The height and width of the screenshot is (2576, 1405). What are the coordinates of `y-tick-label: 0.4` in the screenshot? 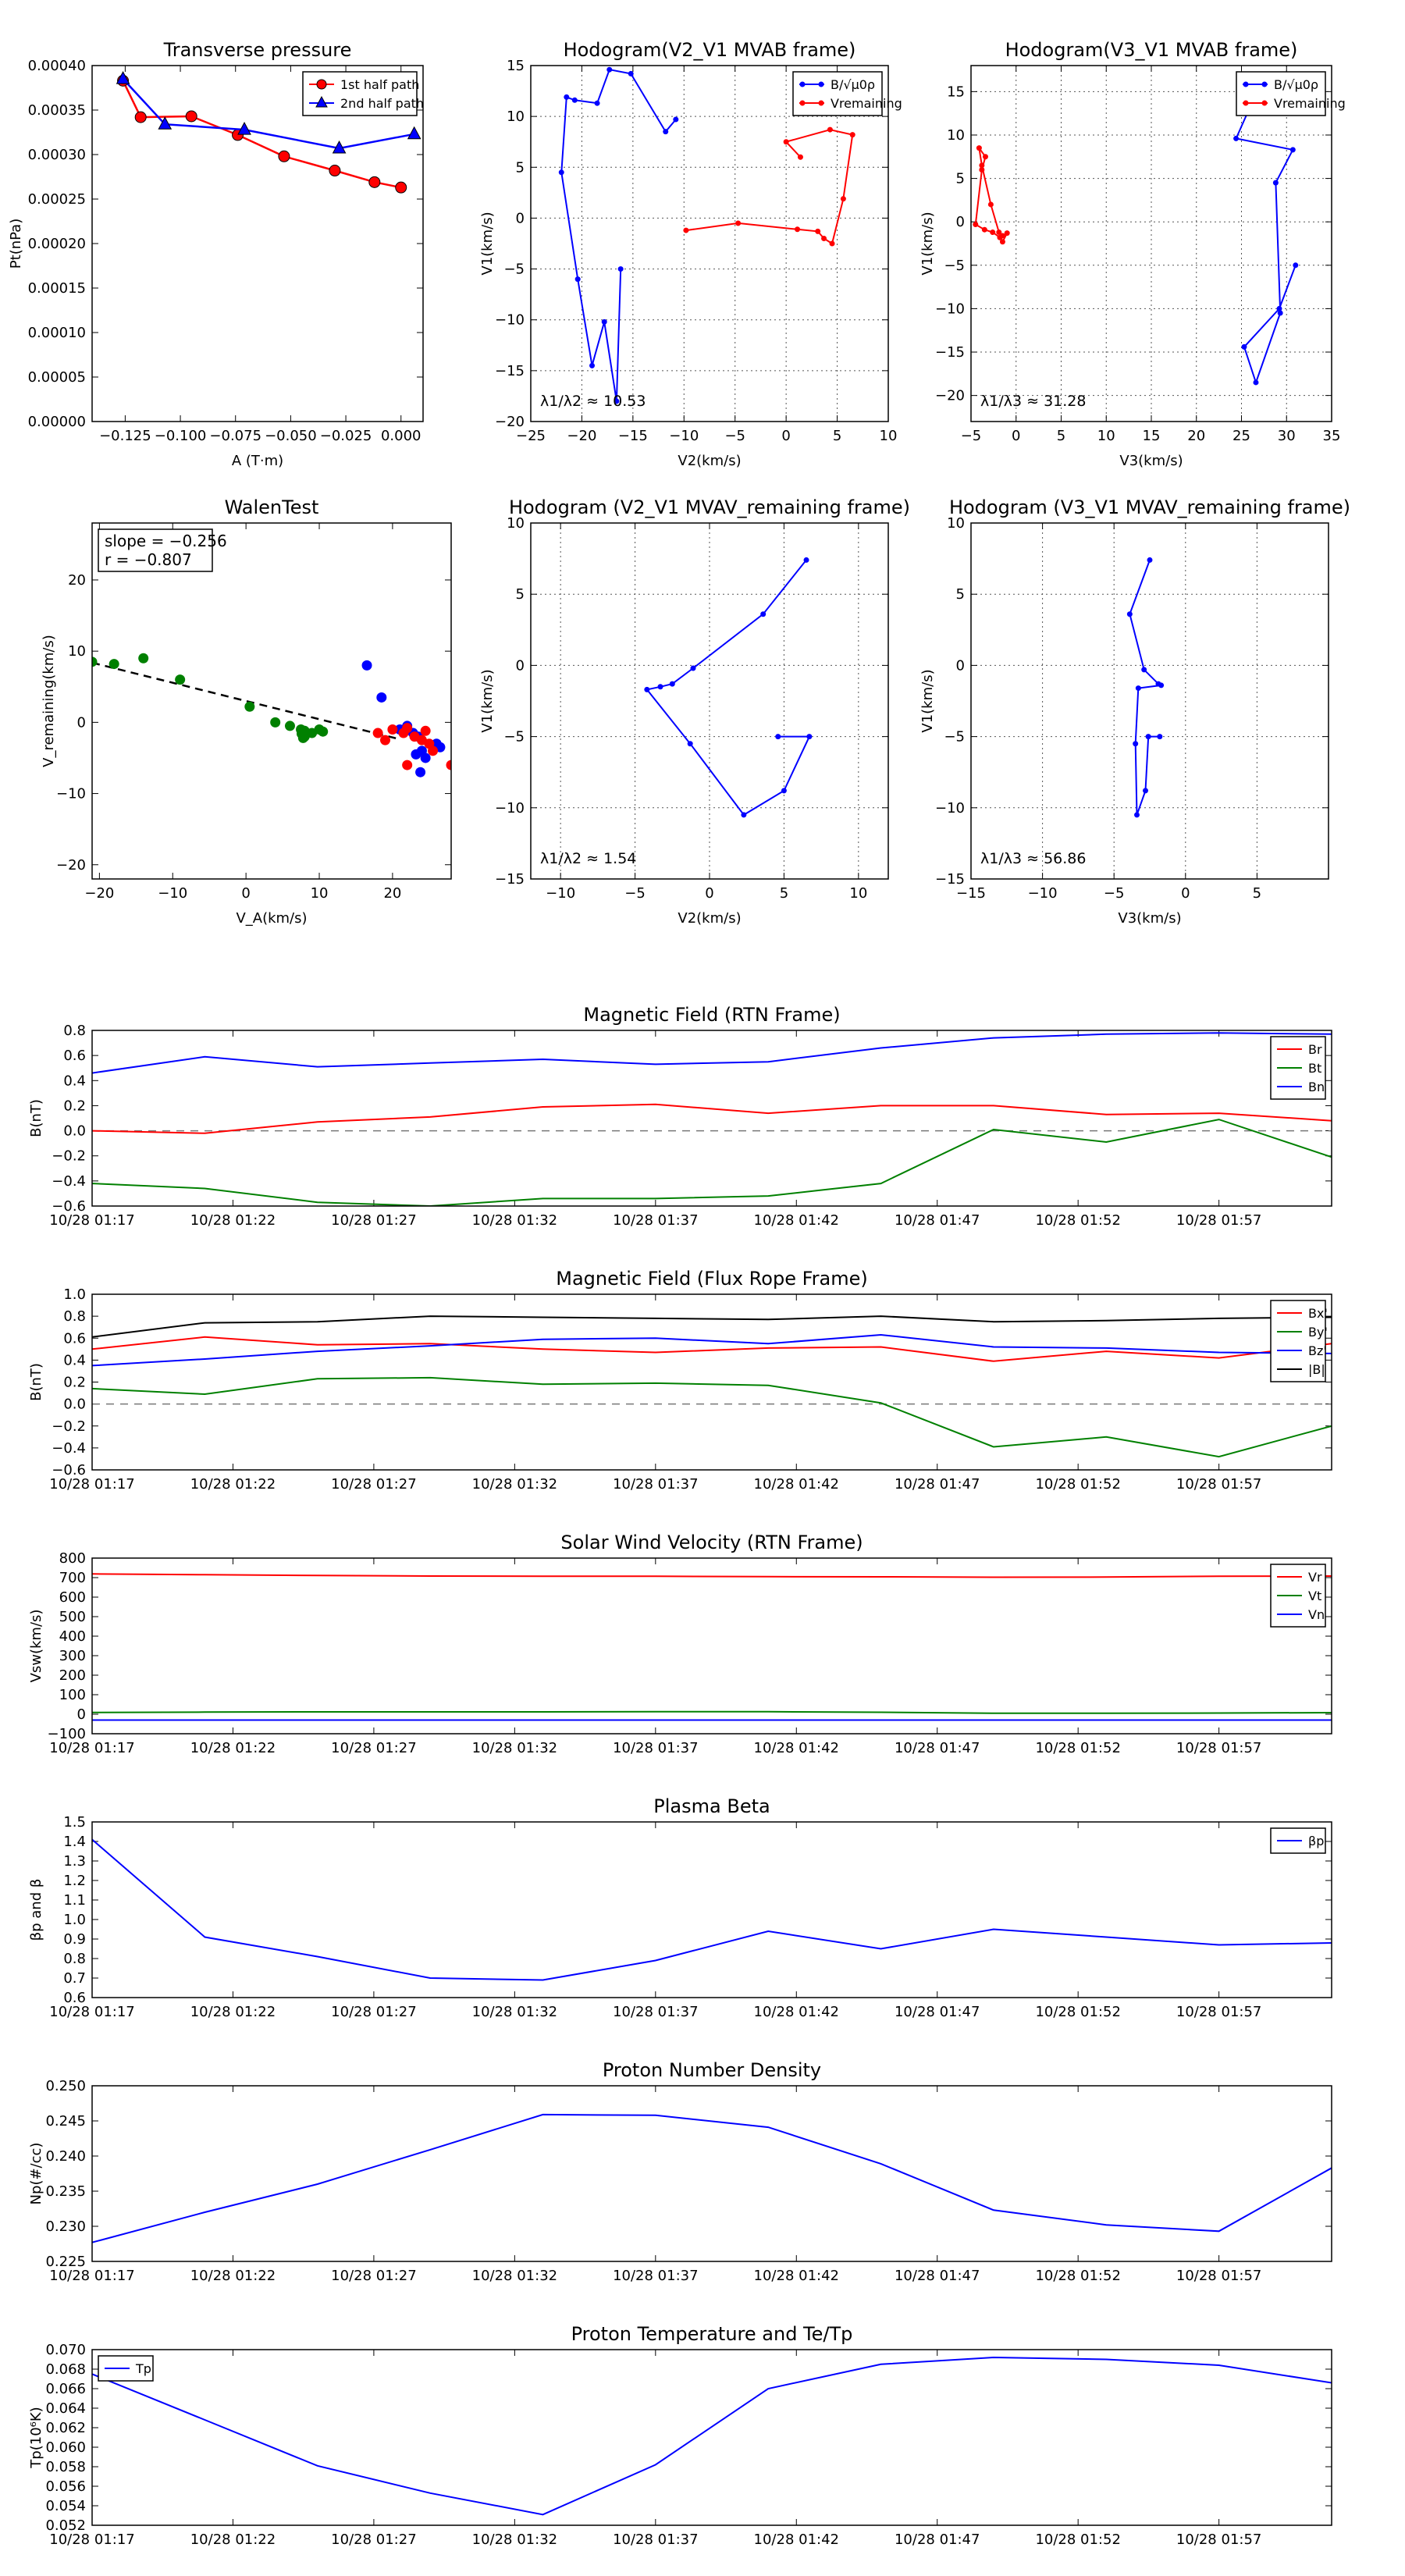 It's located at (74, 1081).